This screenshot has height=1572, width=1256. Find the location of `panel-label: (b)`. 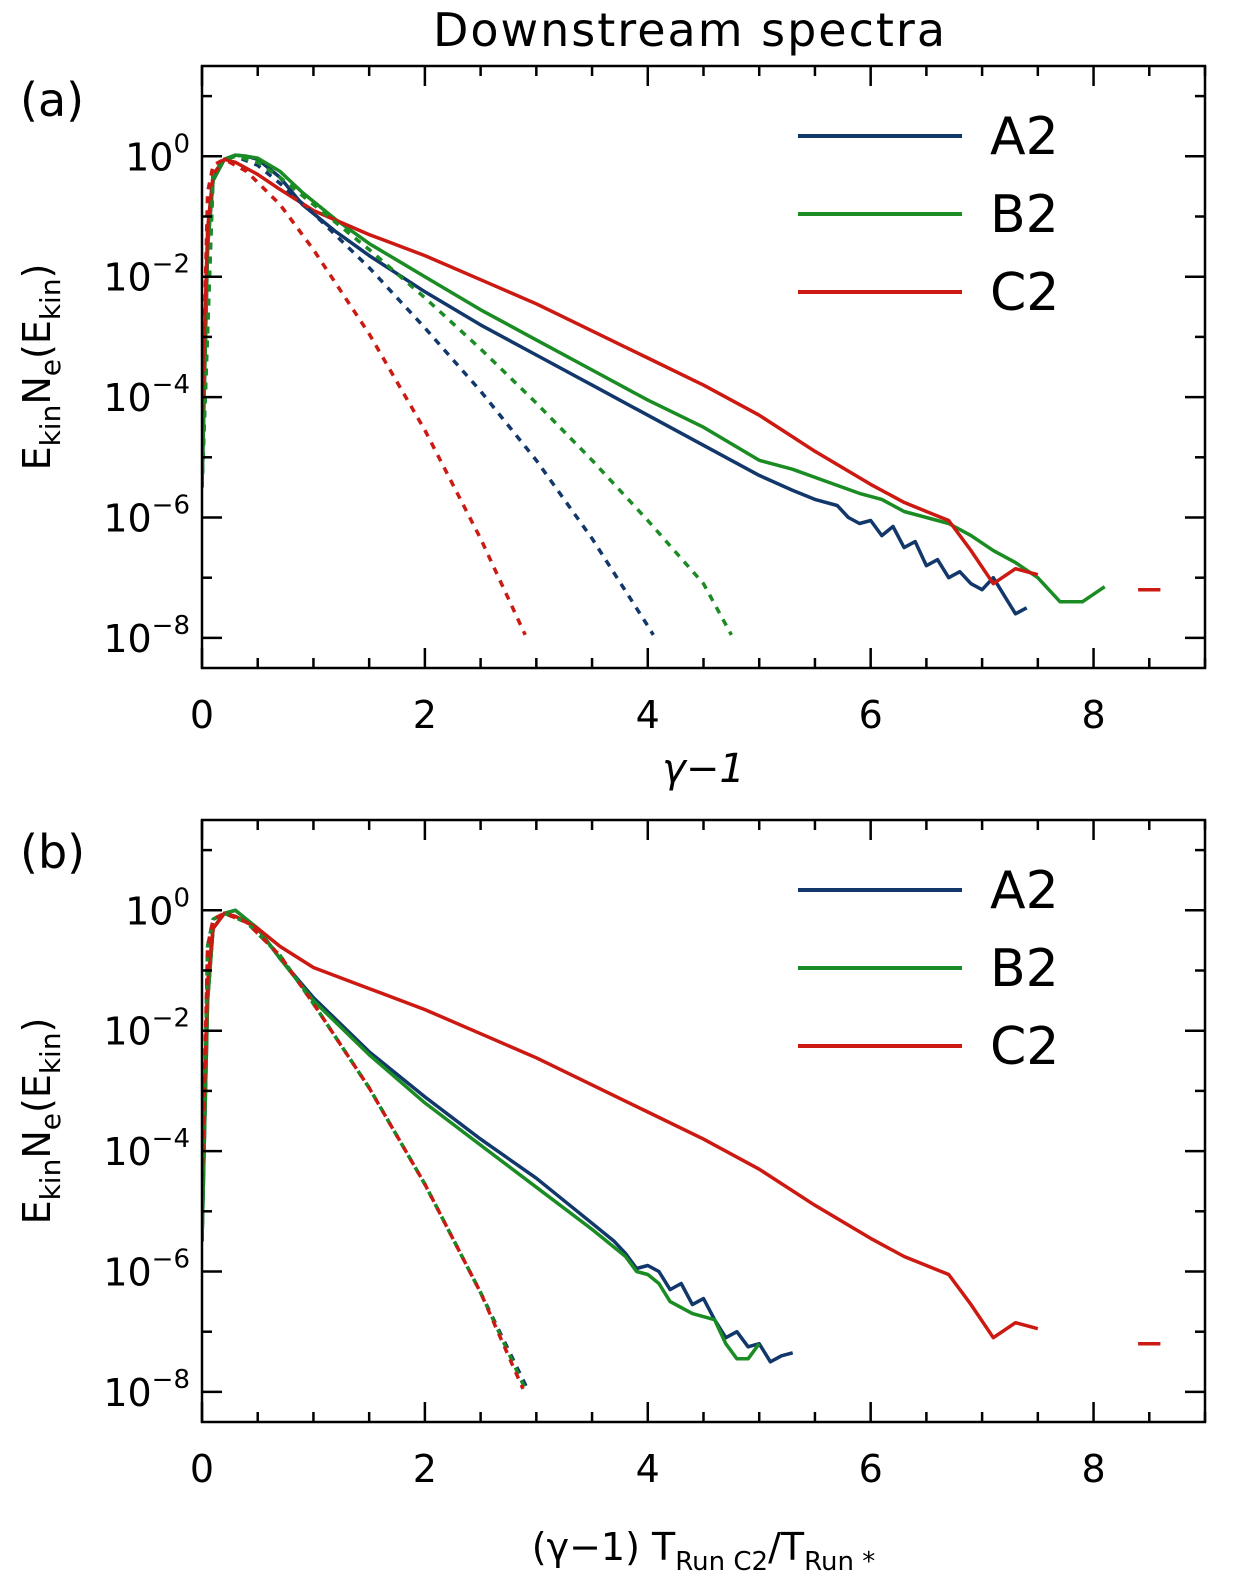

panel-label: (b) is located at coordinates (52, 852).